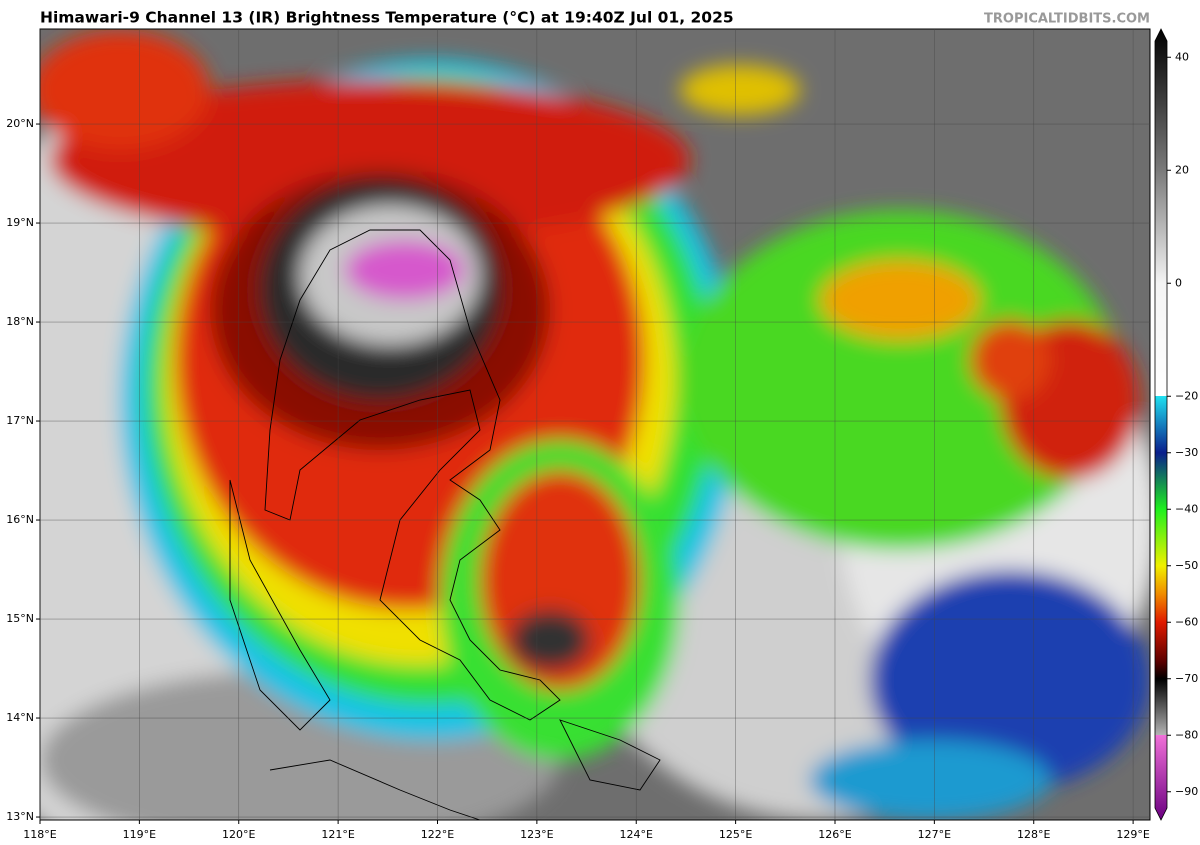  Describe the element at coordinates (636, 834) in the screenshot. I see `x-tick-label: 124°E` at that location.